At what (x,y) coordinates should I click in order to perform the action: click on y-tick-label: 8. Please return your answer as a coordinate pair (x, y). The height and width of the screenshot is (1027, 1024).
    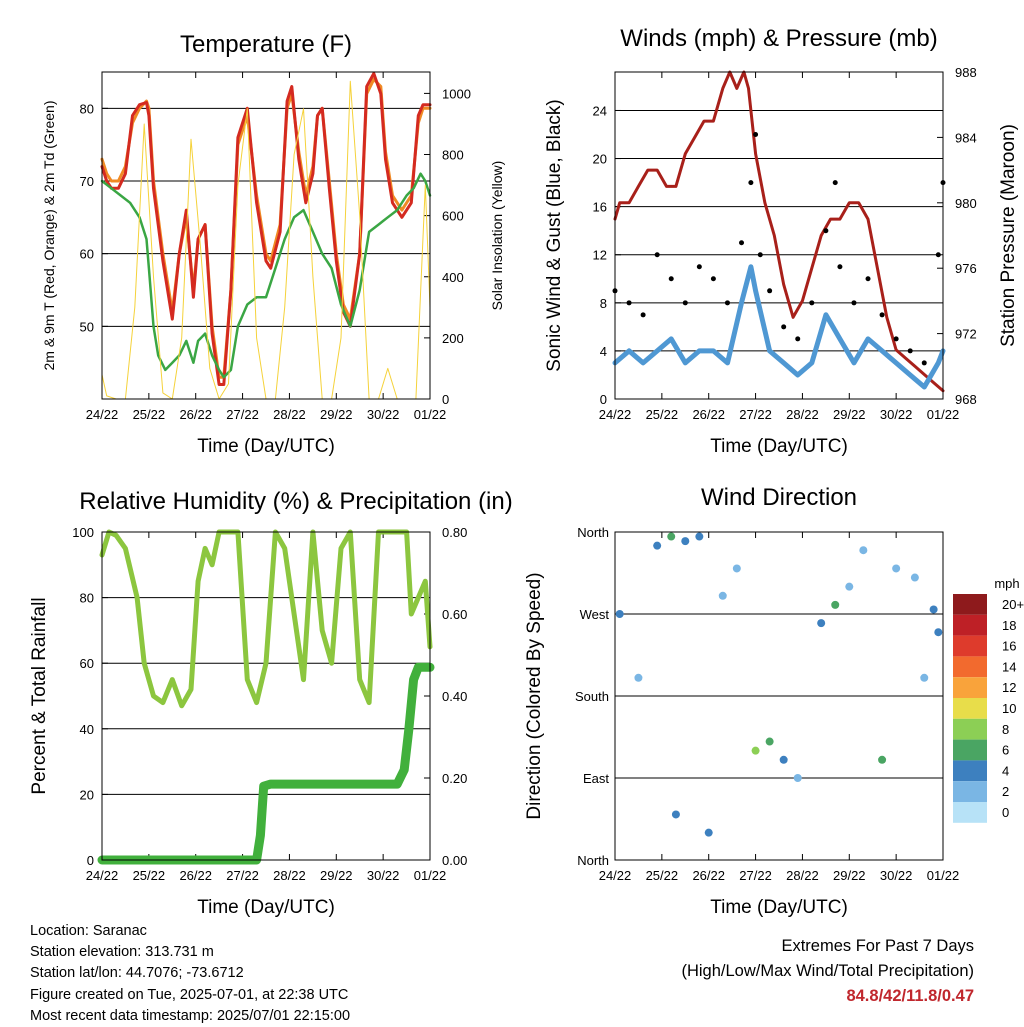
    Looking at the image, I should click on (603, 303).